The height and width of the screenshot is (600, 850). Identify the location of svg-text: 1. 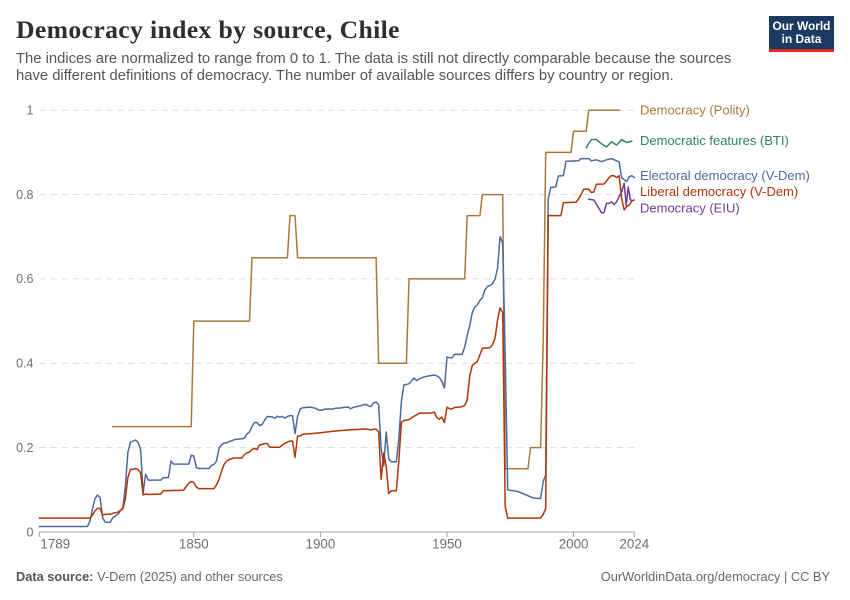
(30, 111).